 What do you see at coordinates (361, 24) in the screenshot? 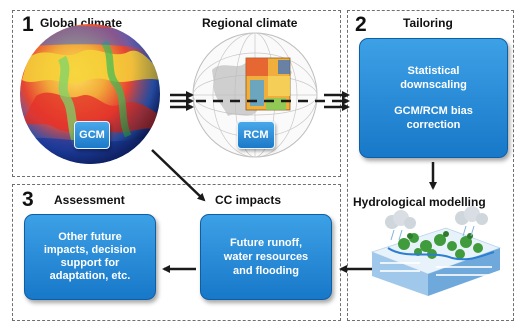
I see `step-number-2: 2` at bounding box center [361, 24].